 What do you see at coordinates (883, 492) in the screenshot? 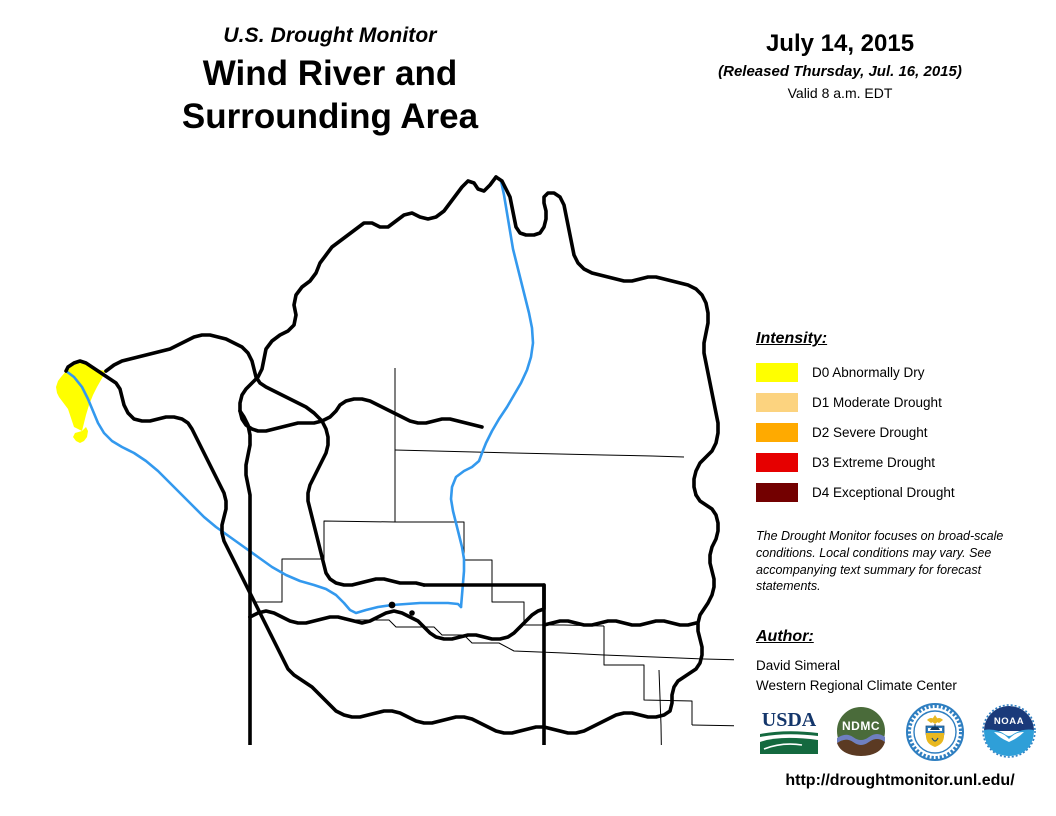
I see `legend-label-d4: D4 Exceptional Drought` at bounding box center [883, 492].